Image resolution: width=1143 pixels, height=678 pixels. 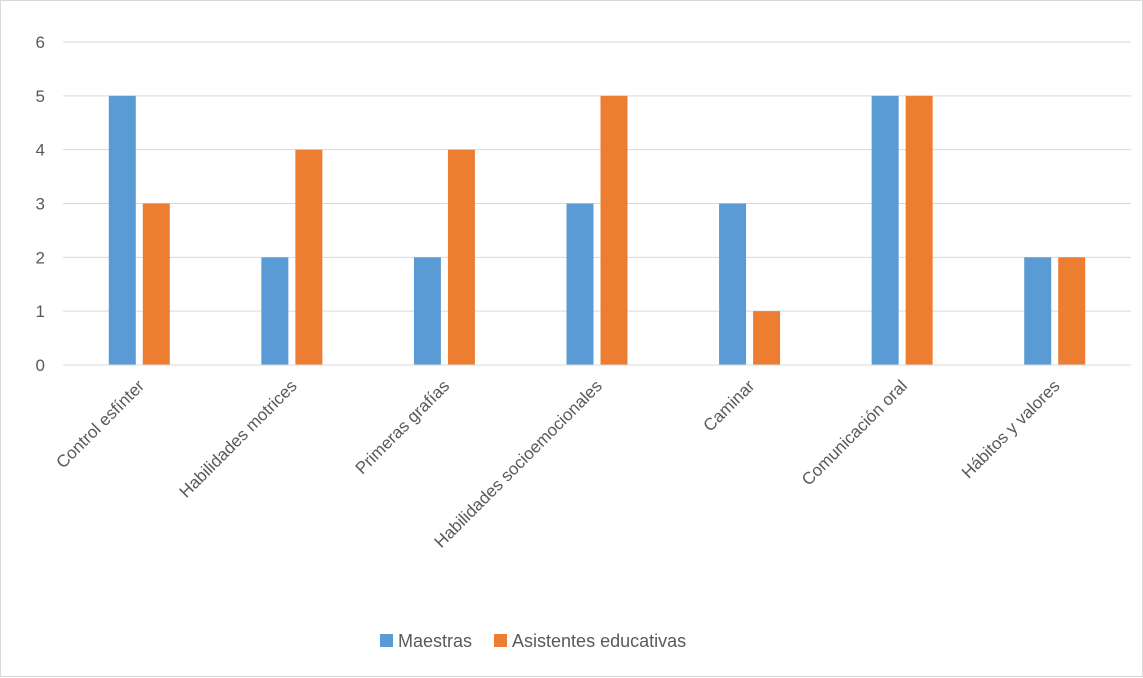 What do you see at coordinates (40, 42) in the screenshot?
I see `y-tick-label: 6` at bounding box center [40, 42].